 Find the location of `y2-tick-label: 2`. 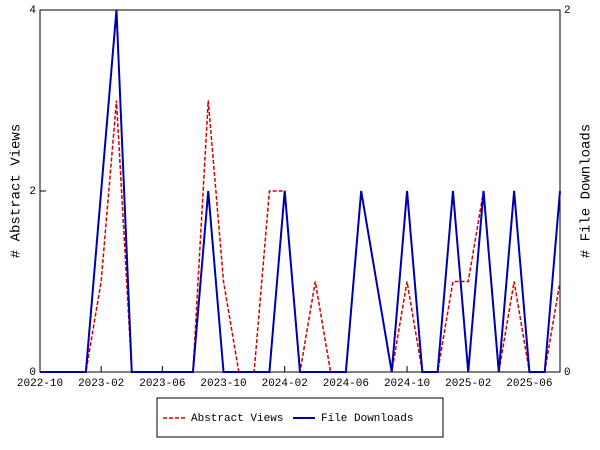

y2-tick-label: 2 is located at coordinates (567, 11).